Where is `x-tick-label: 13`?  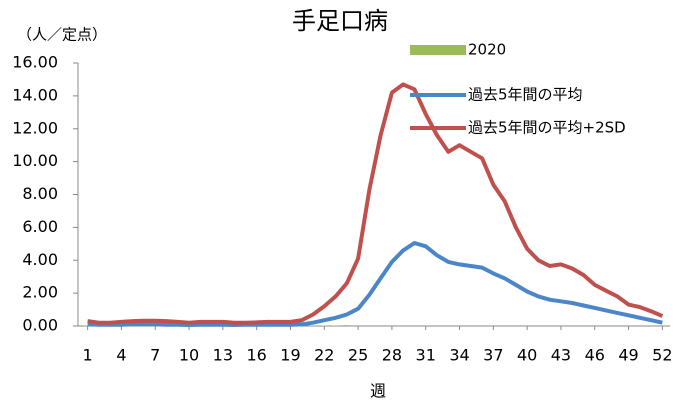
x-tick-label: 13 is located at coordinates (223, 355).